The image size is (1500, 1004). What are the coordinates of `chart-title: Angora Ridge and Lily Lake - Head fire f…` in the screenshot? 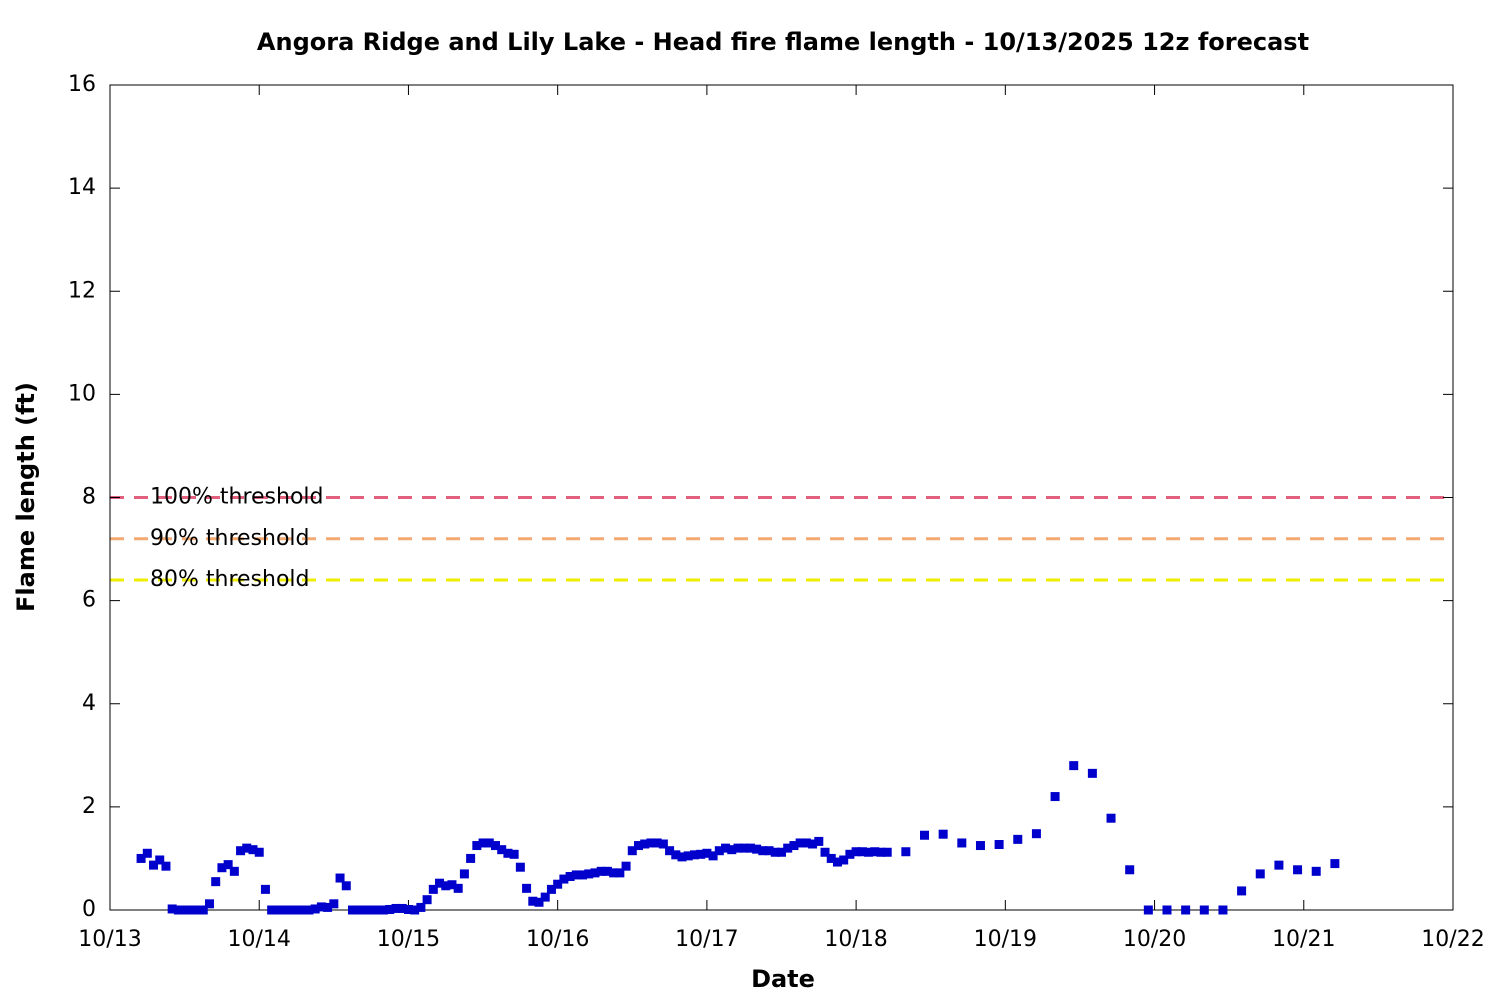 It's located at (783, 42).